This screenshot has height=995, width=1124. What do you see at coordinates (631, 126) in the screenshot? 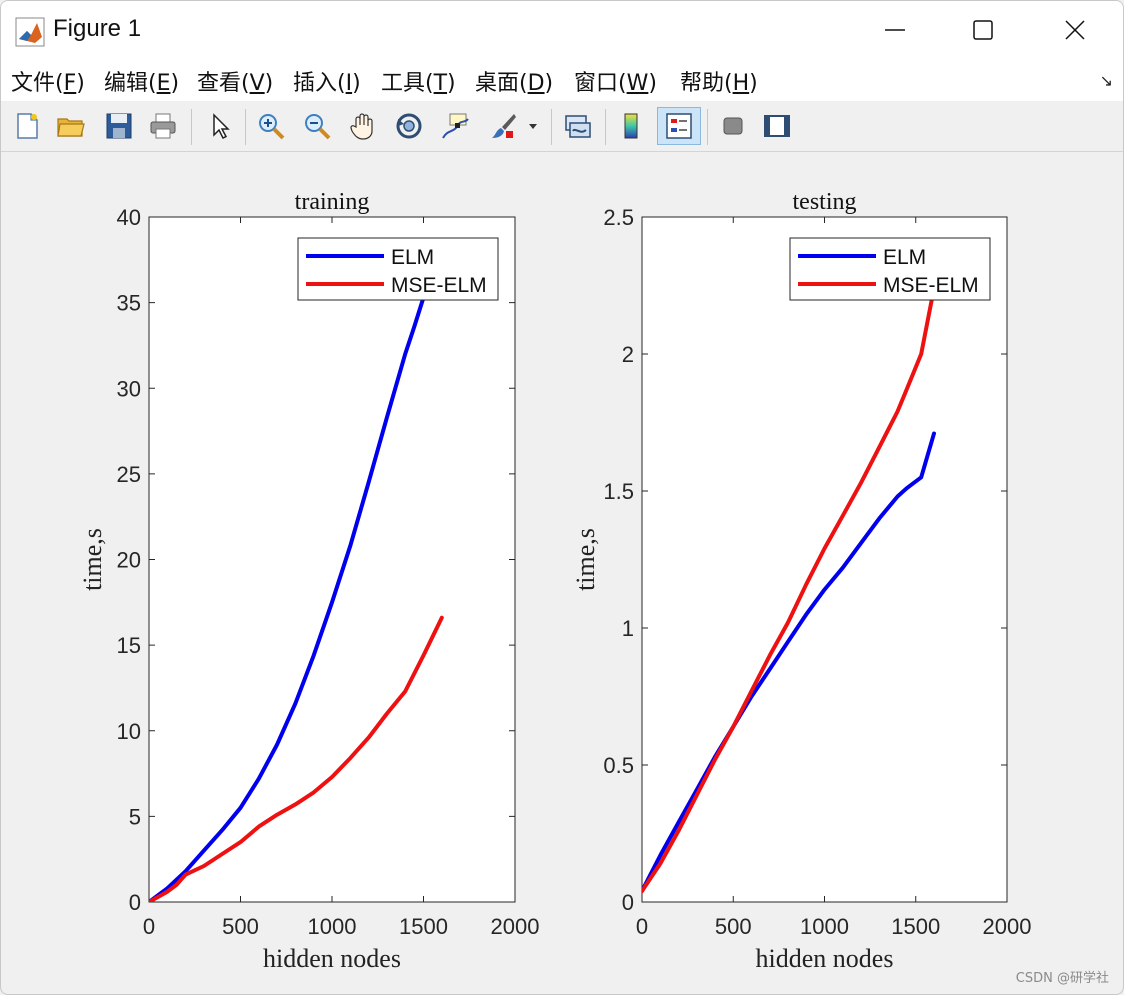
I see `colorbar-button` at bounding box center [631, 126].